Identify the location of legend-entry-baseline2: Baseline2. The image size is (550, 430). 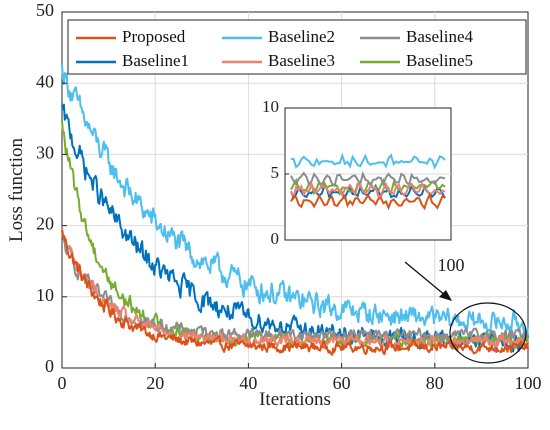
(278, 36).